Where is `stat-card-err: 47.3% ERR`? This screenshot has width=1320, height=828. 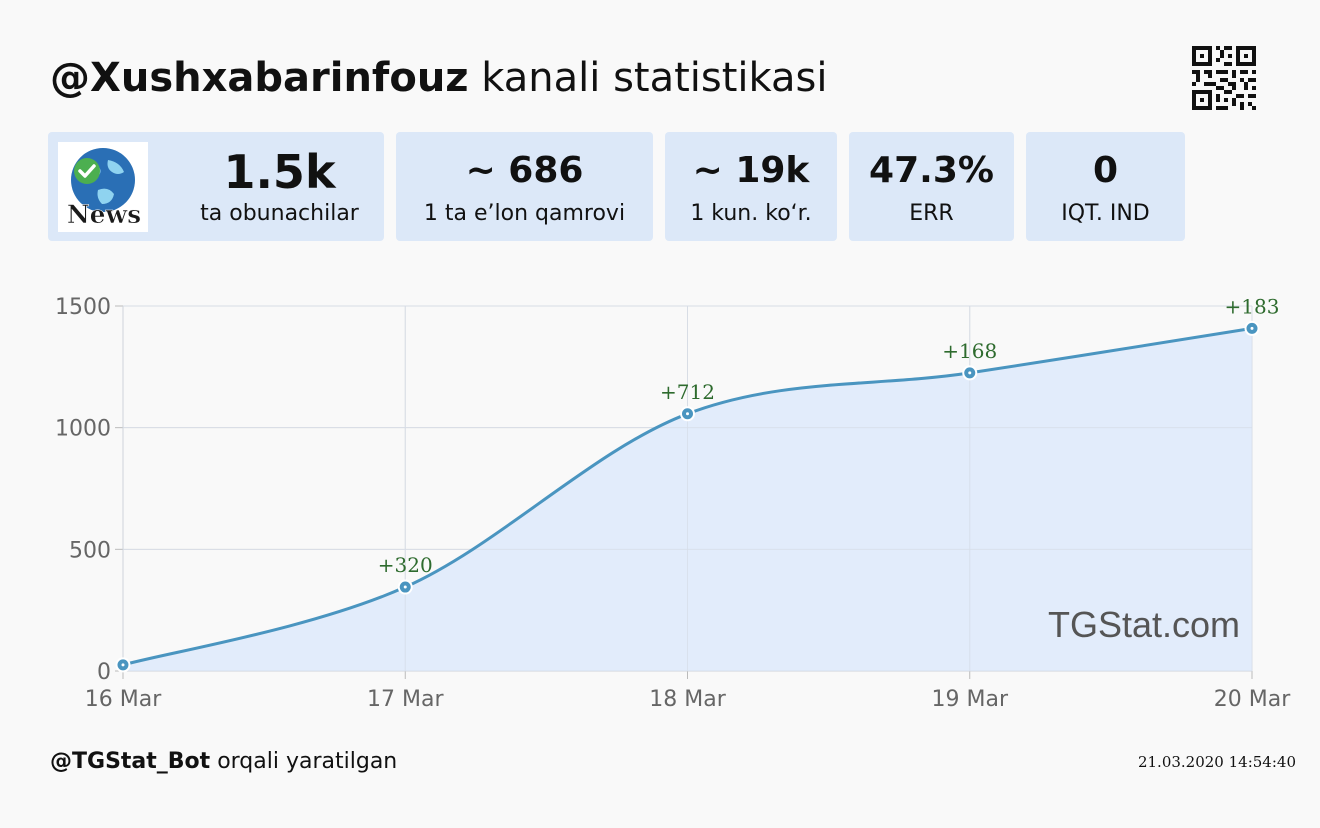
stat-card-err: 47.3% ERR is located at coordinates (931, 186).